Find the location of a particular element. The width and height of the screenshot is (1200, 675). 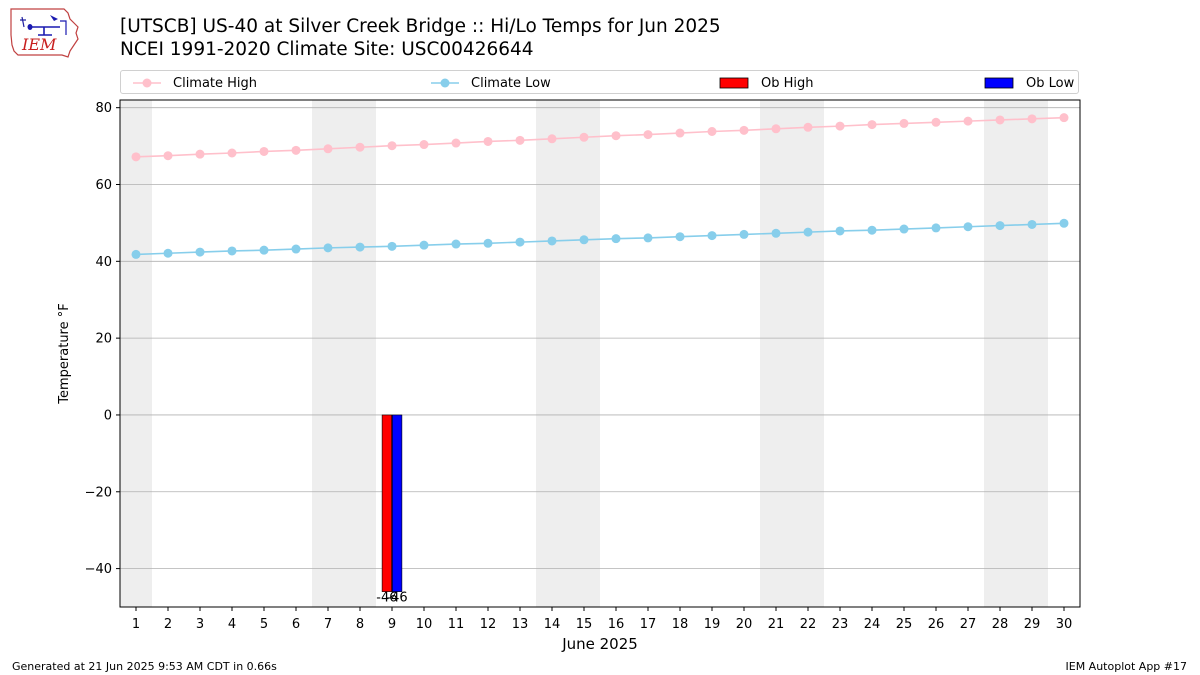

legend-item-ob-low: Ob Low is located at coordinates (1029, 83).